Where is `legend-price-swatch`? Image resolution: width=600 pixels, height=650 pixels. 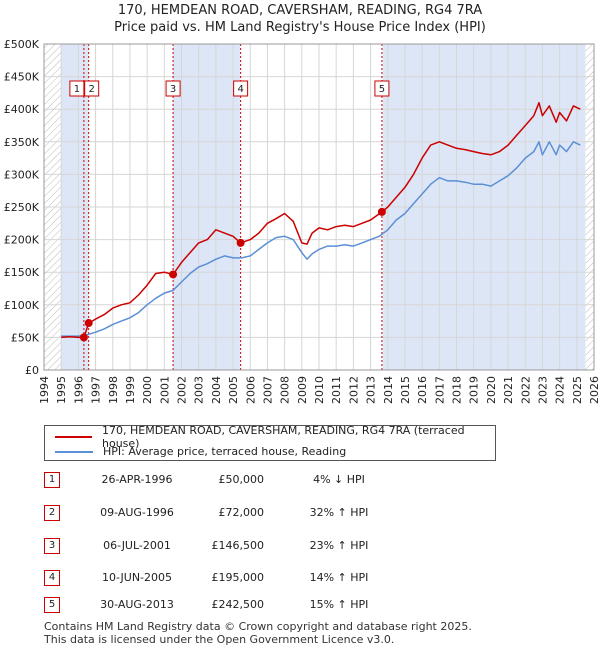 legend-price-swatch is located at coordinates (73, 436).